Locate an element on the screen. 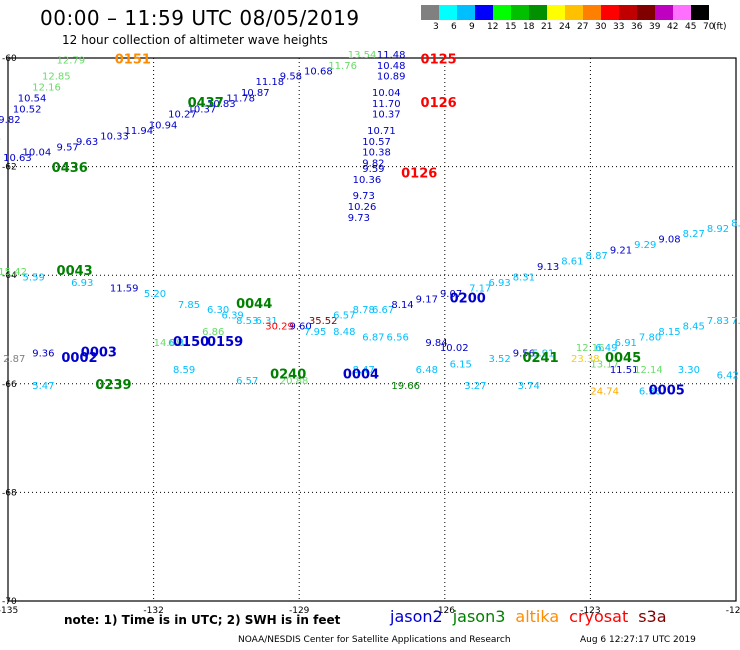 Image resolution: width=740 pixels, height=650 pixels. pass-time-label: 0125 is located at coordinates (439, 59).